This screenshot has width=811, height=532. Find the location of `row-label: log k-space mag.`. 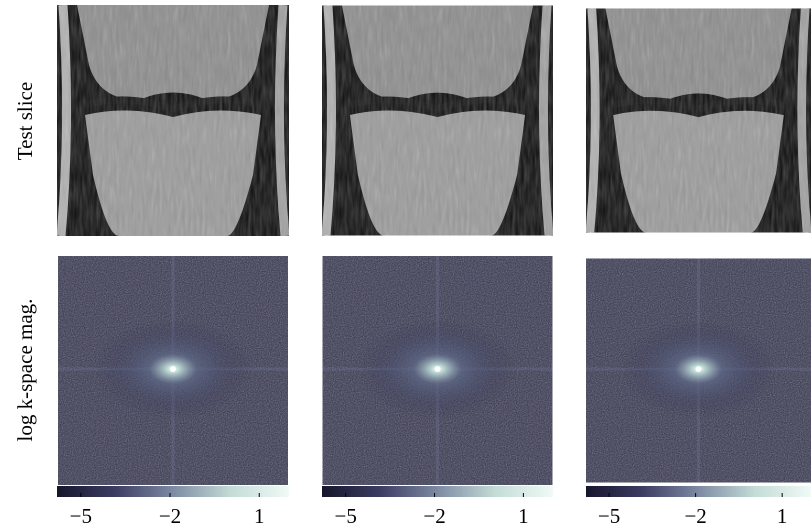

row-label: log k-space mag. is located at coordinates (25, 370).